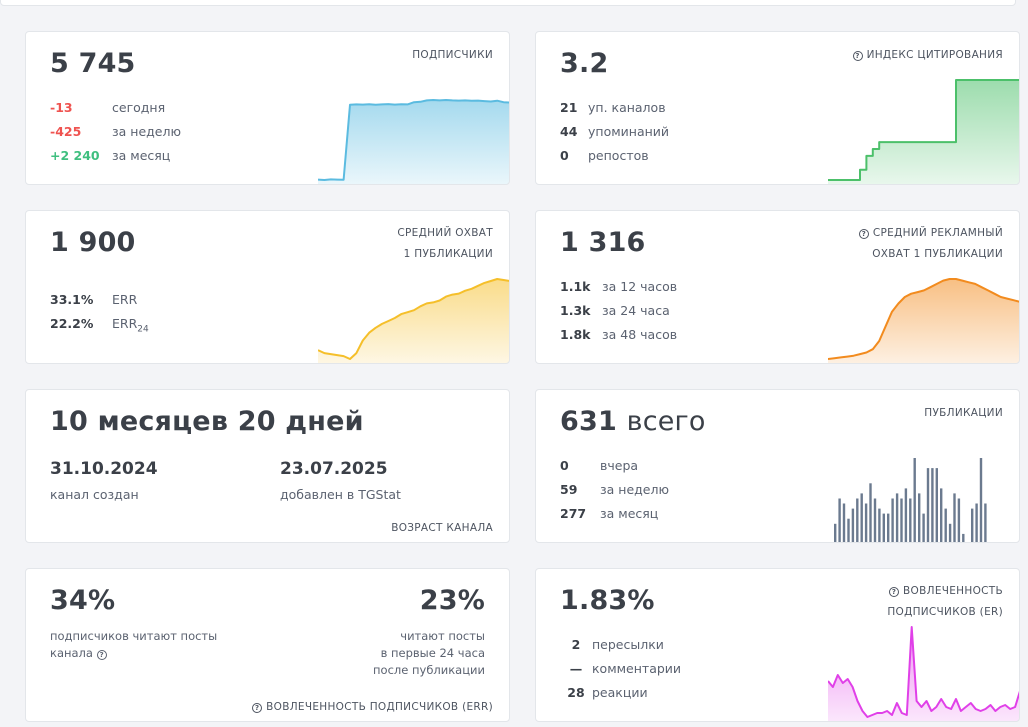 Image resolution: width=1028 pixels, height=727 pixels. I want to click on created-label: канал создан, so click(94, 494).